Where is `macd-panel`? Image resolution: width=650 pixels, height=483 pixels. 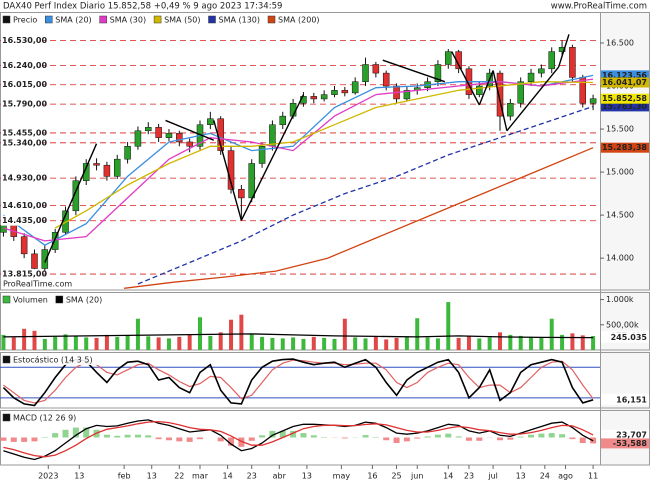 macd-panel is located at coordinates (298, 440).